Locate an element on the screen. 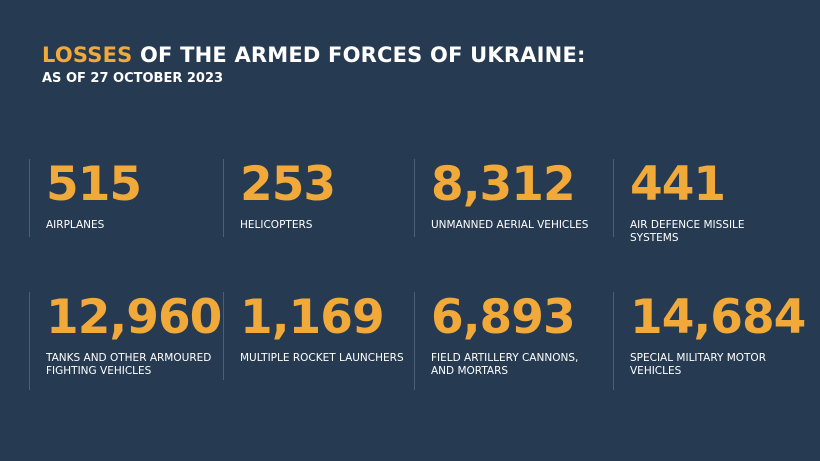  title-accent: LOSSES is located at coordinates (87, 55).